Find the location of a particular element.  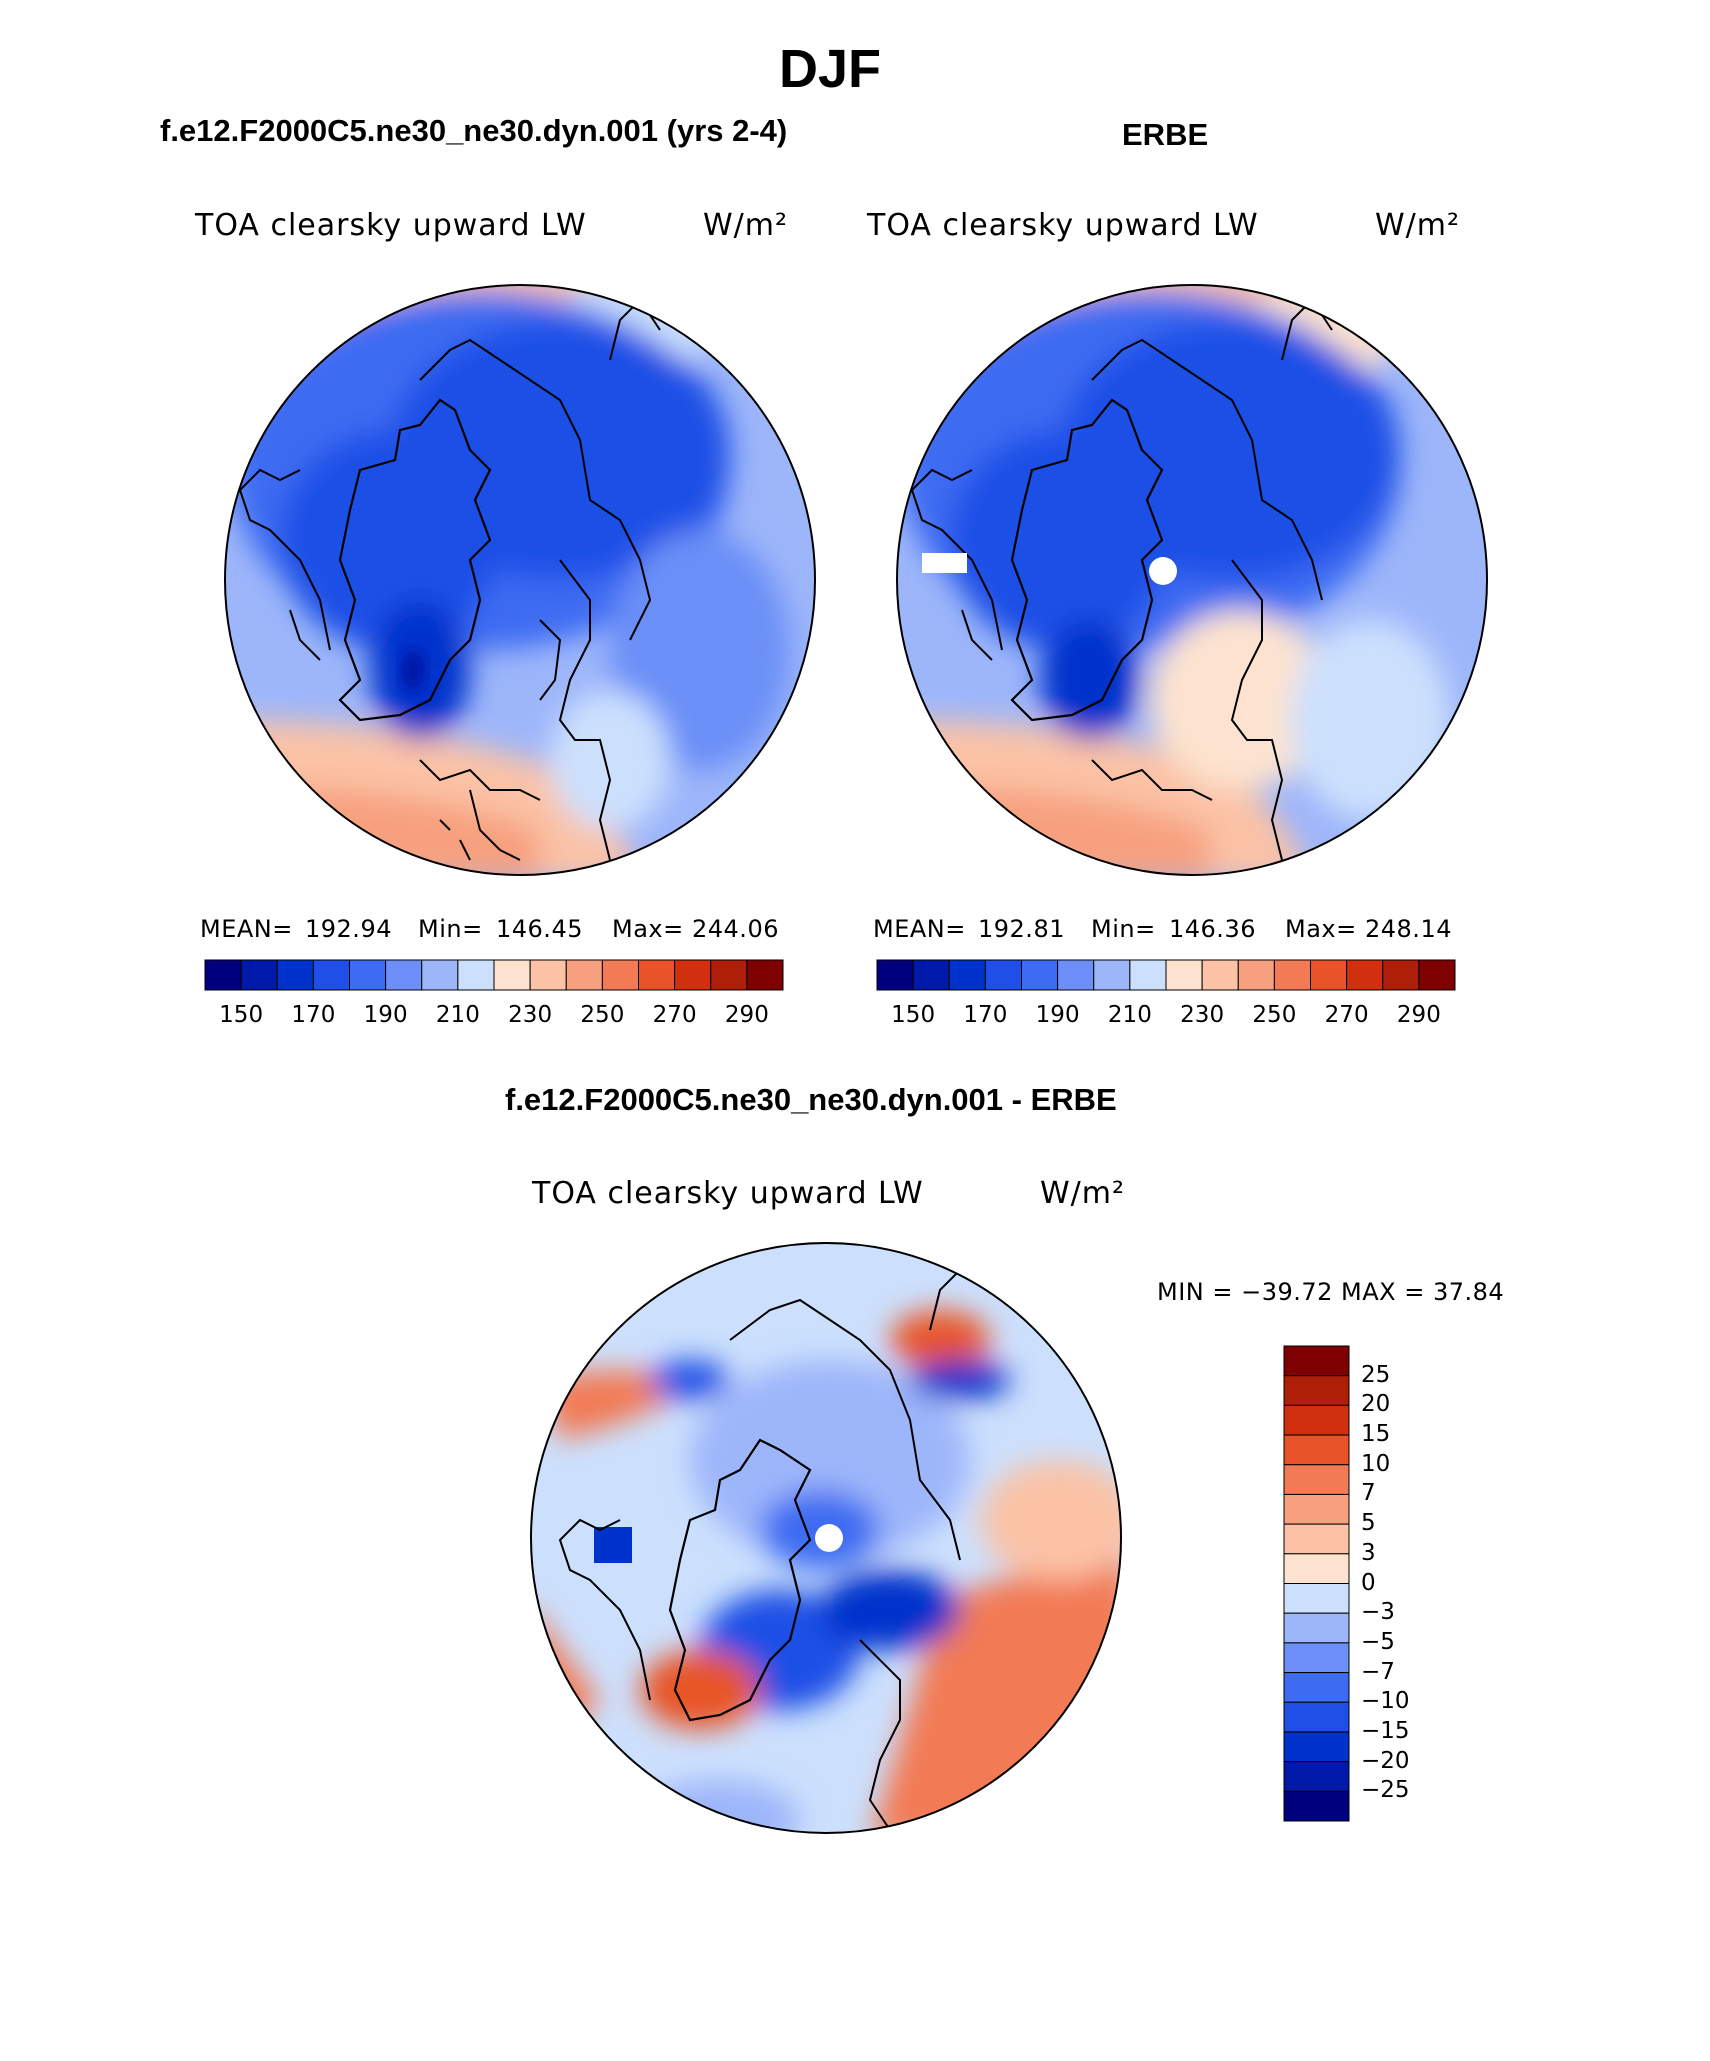

colorbar-difference-tick-label: −25 is located at coordinates (1385, 1790).